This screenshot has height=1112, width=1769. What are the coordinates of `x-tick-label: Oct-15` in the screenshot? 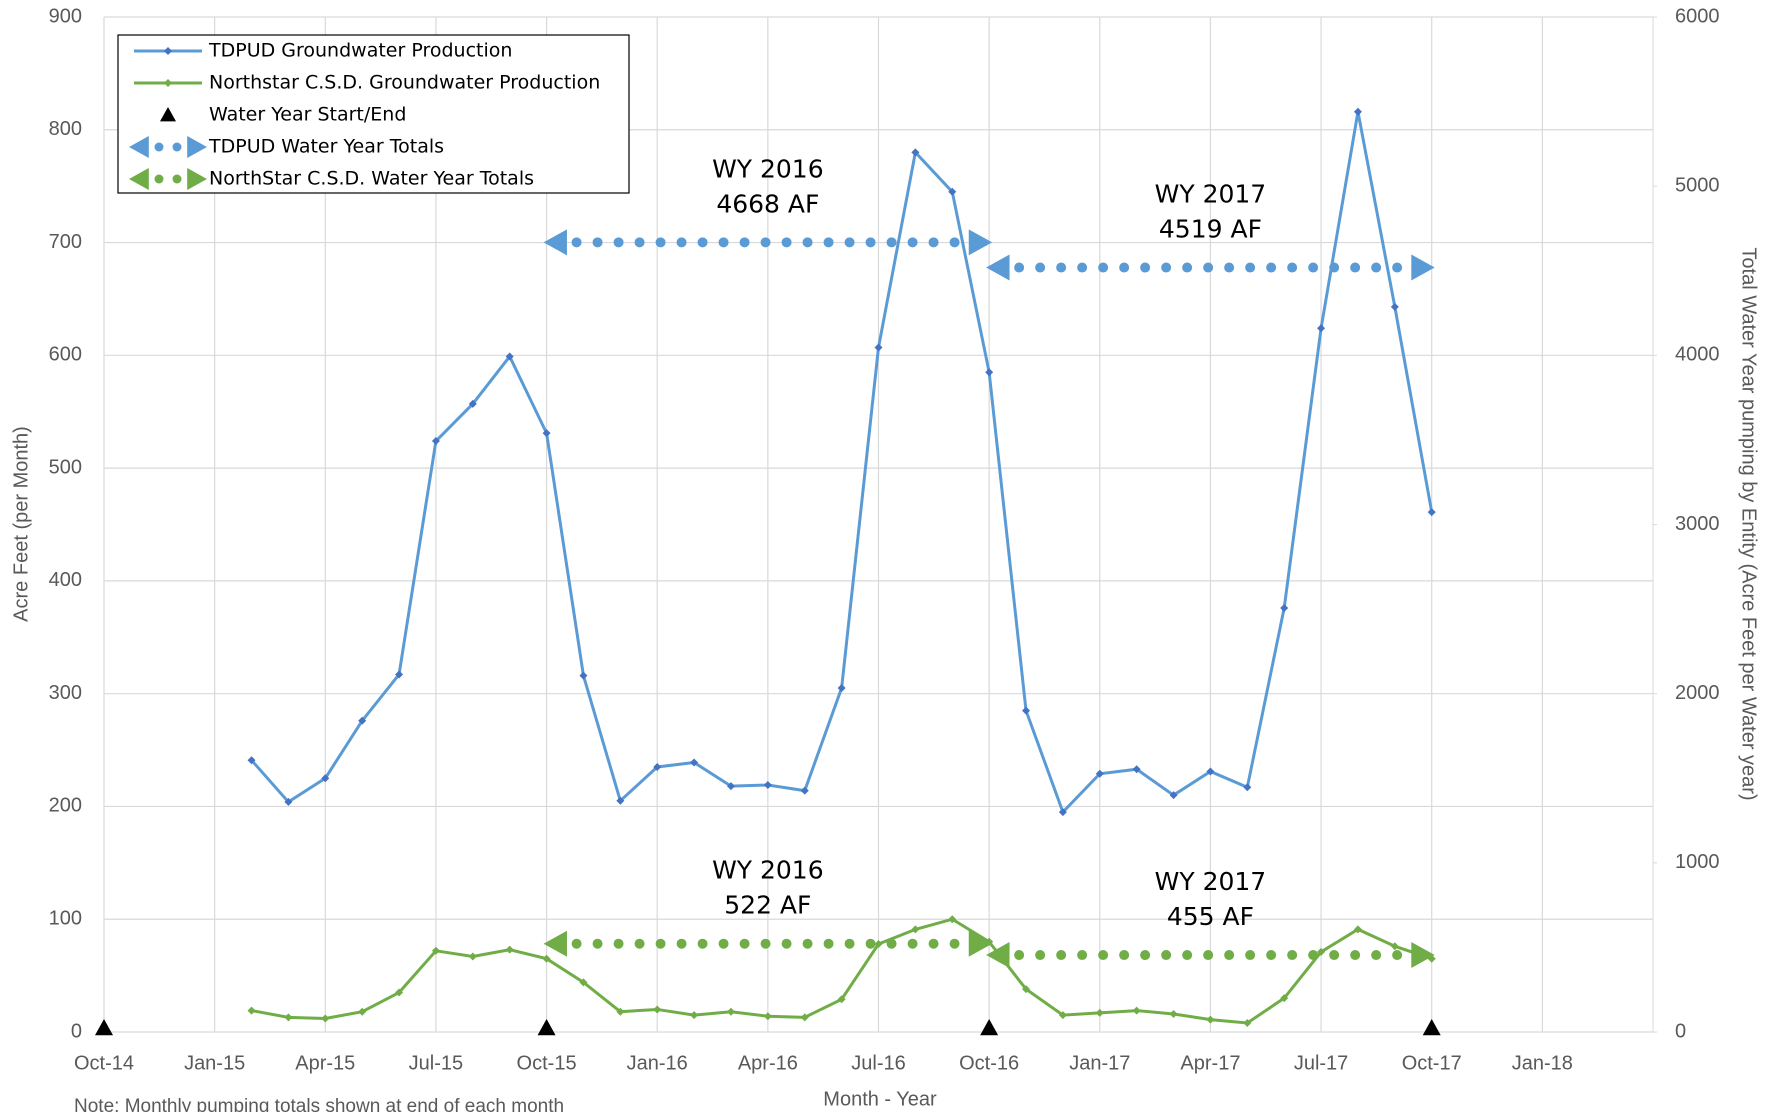 It's located at (547, 1063).